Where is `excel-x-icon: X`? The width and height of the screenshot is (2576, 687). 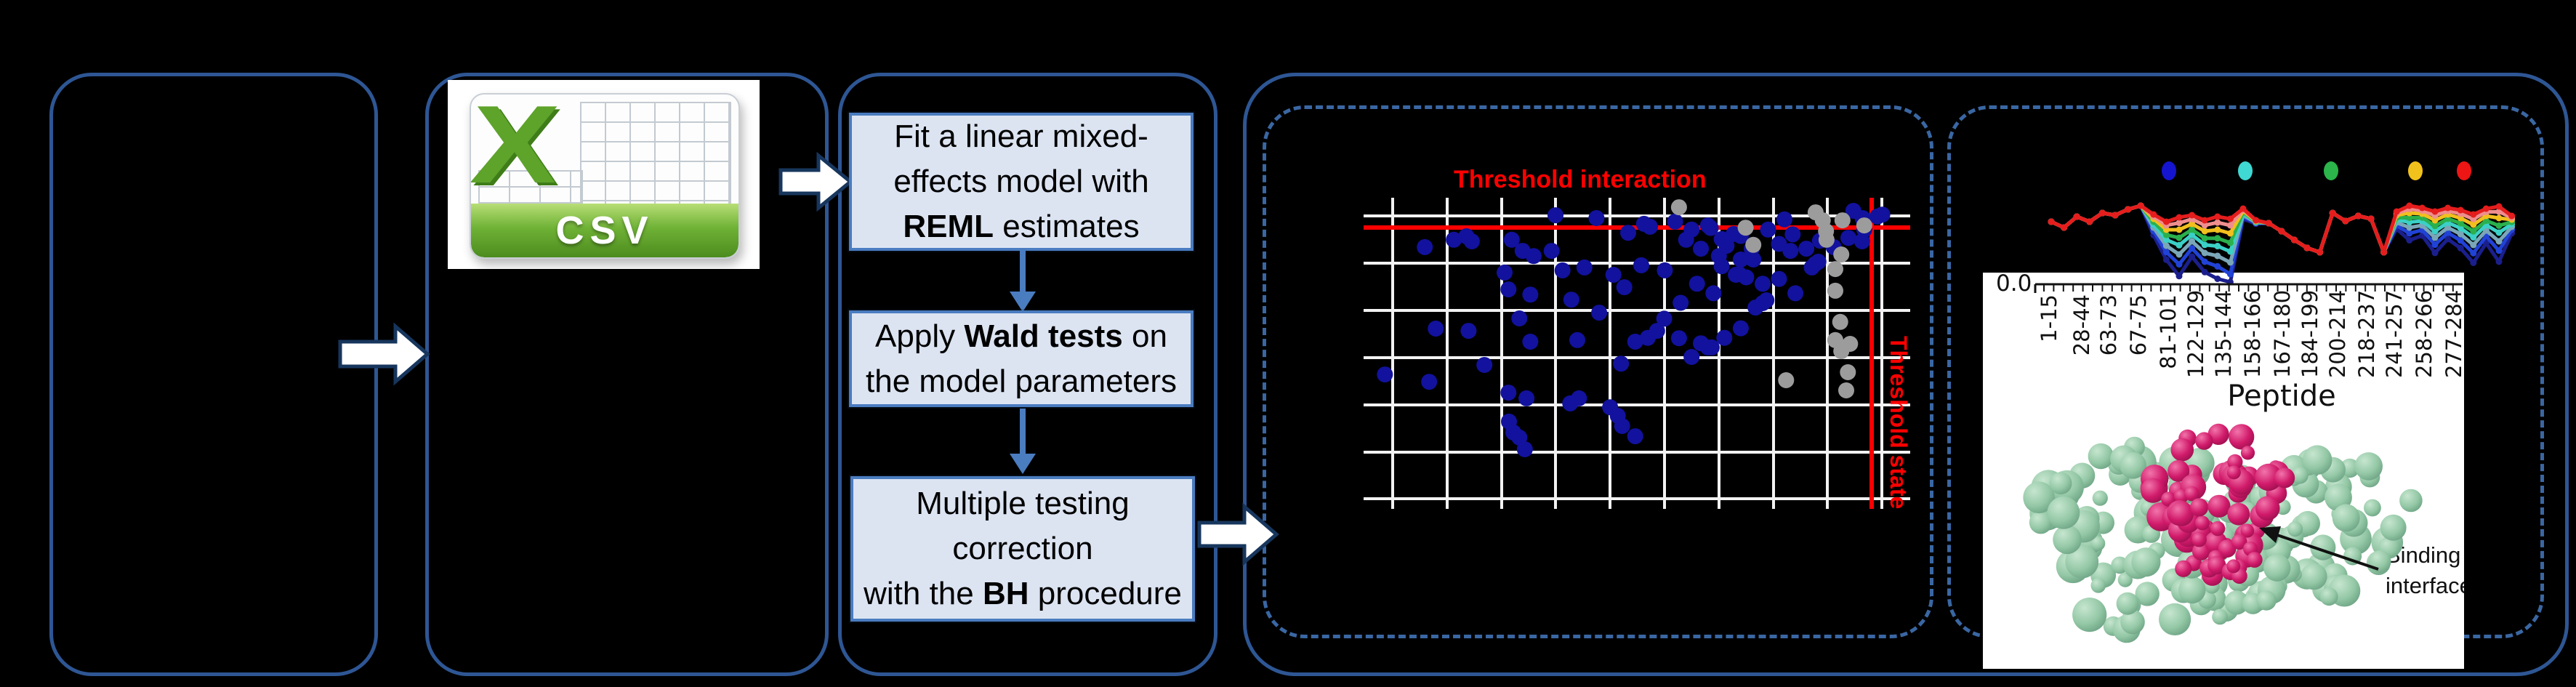 excel-x-icon: X is located at coordinates (516, 149).